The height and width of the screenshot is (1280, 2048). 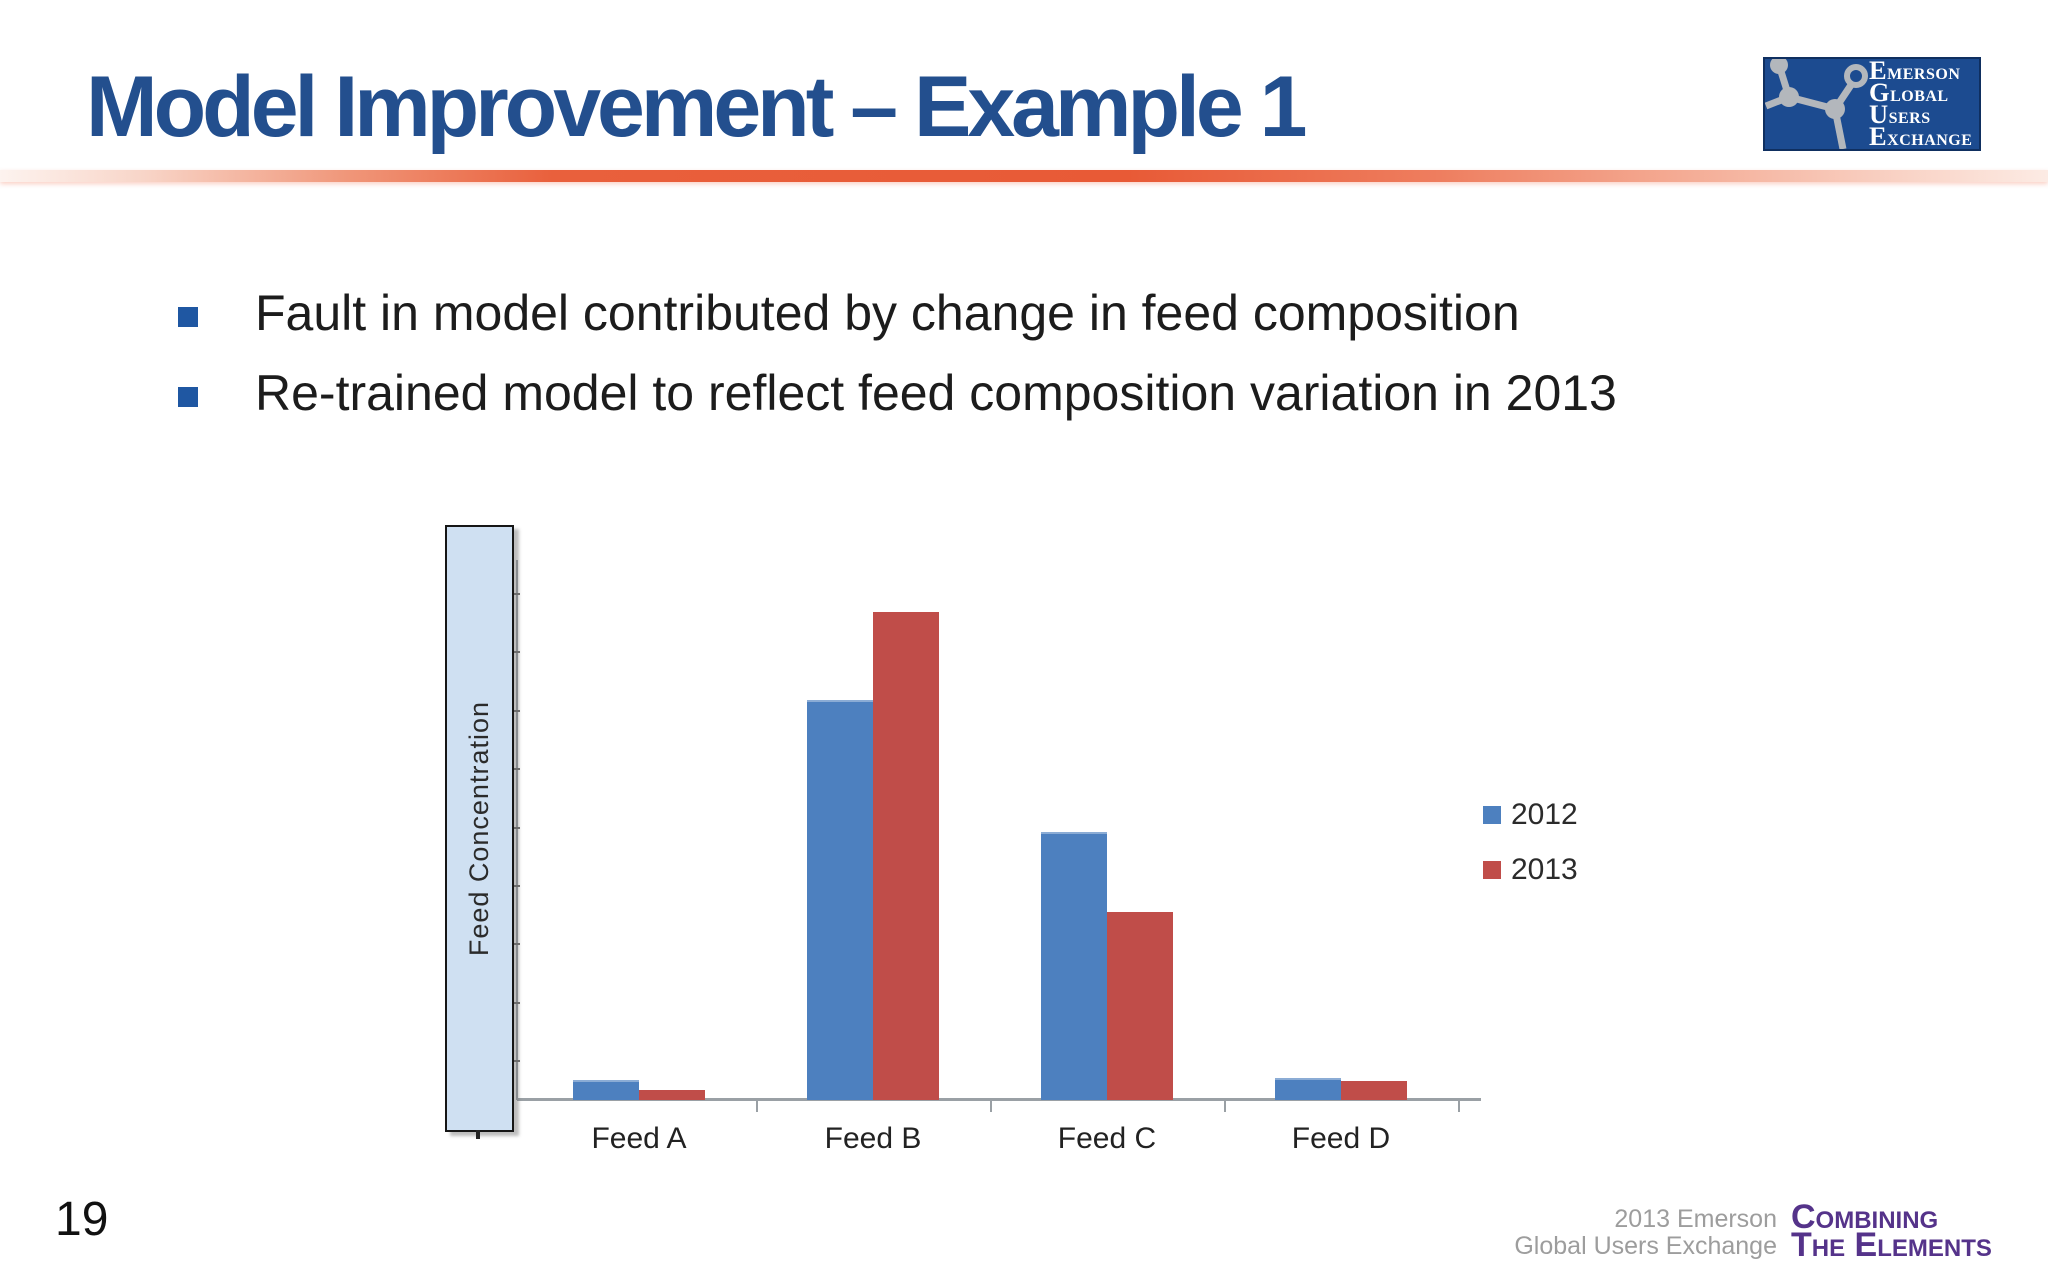 What do you see at coordinates (1891, 1245) in the screenshot?
I see `footer-brand-line: The Elements` at bounding box center [1891, 1245].